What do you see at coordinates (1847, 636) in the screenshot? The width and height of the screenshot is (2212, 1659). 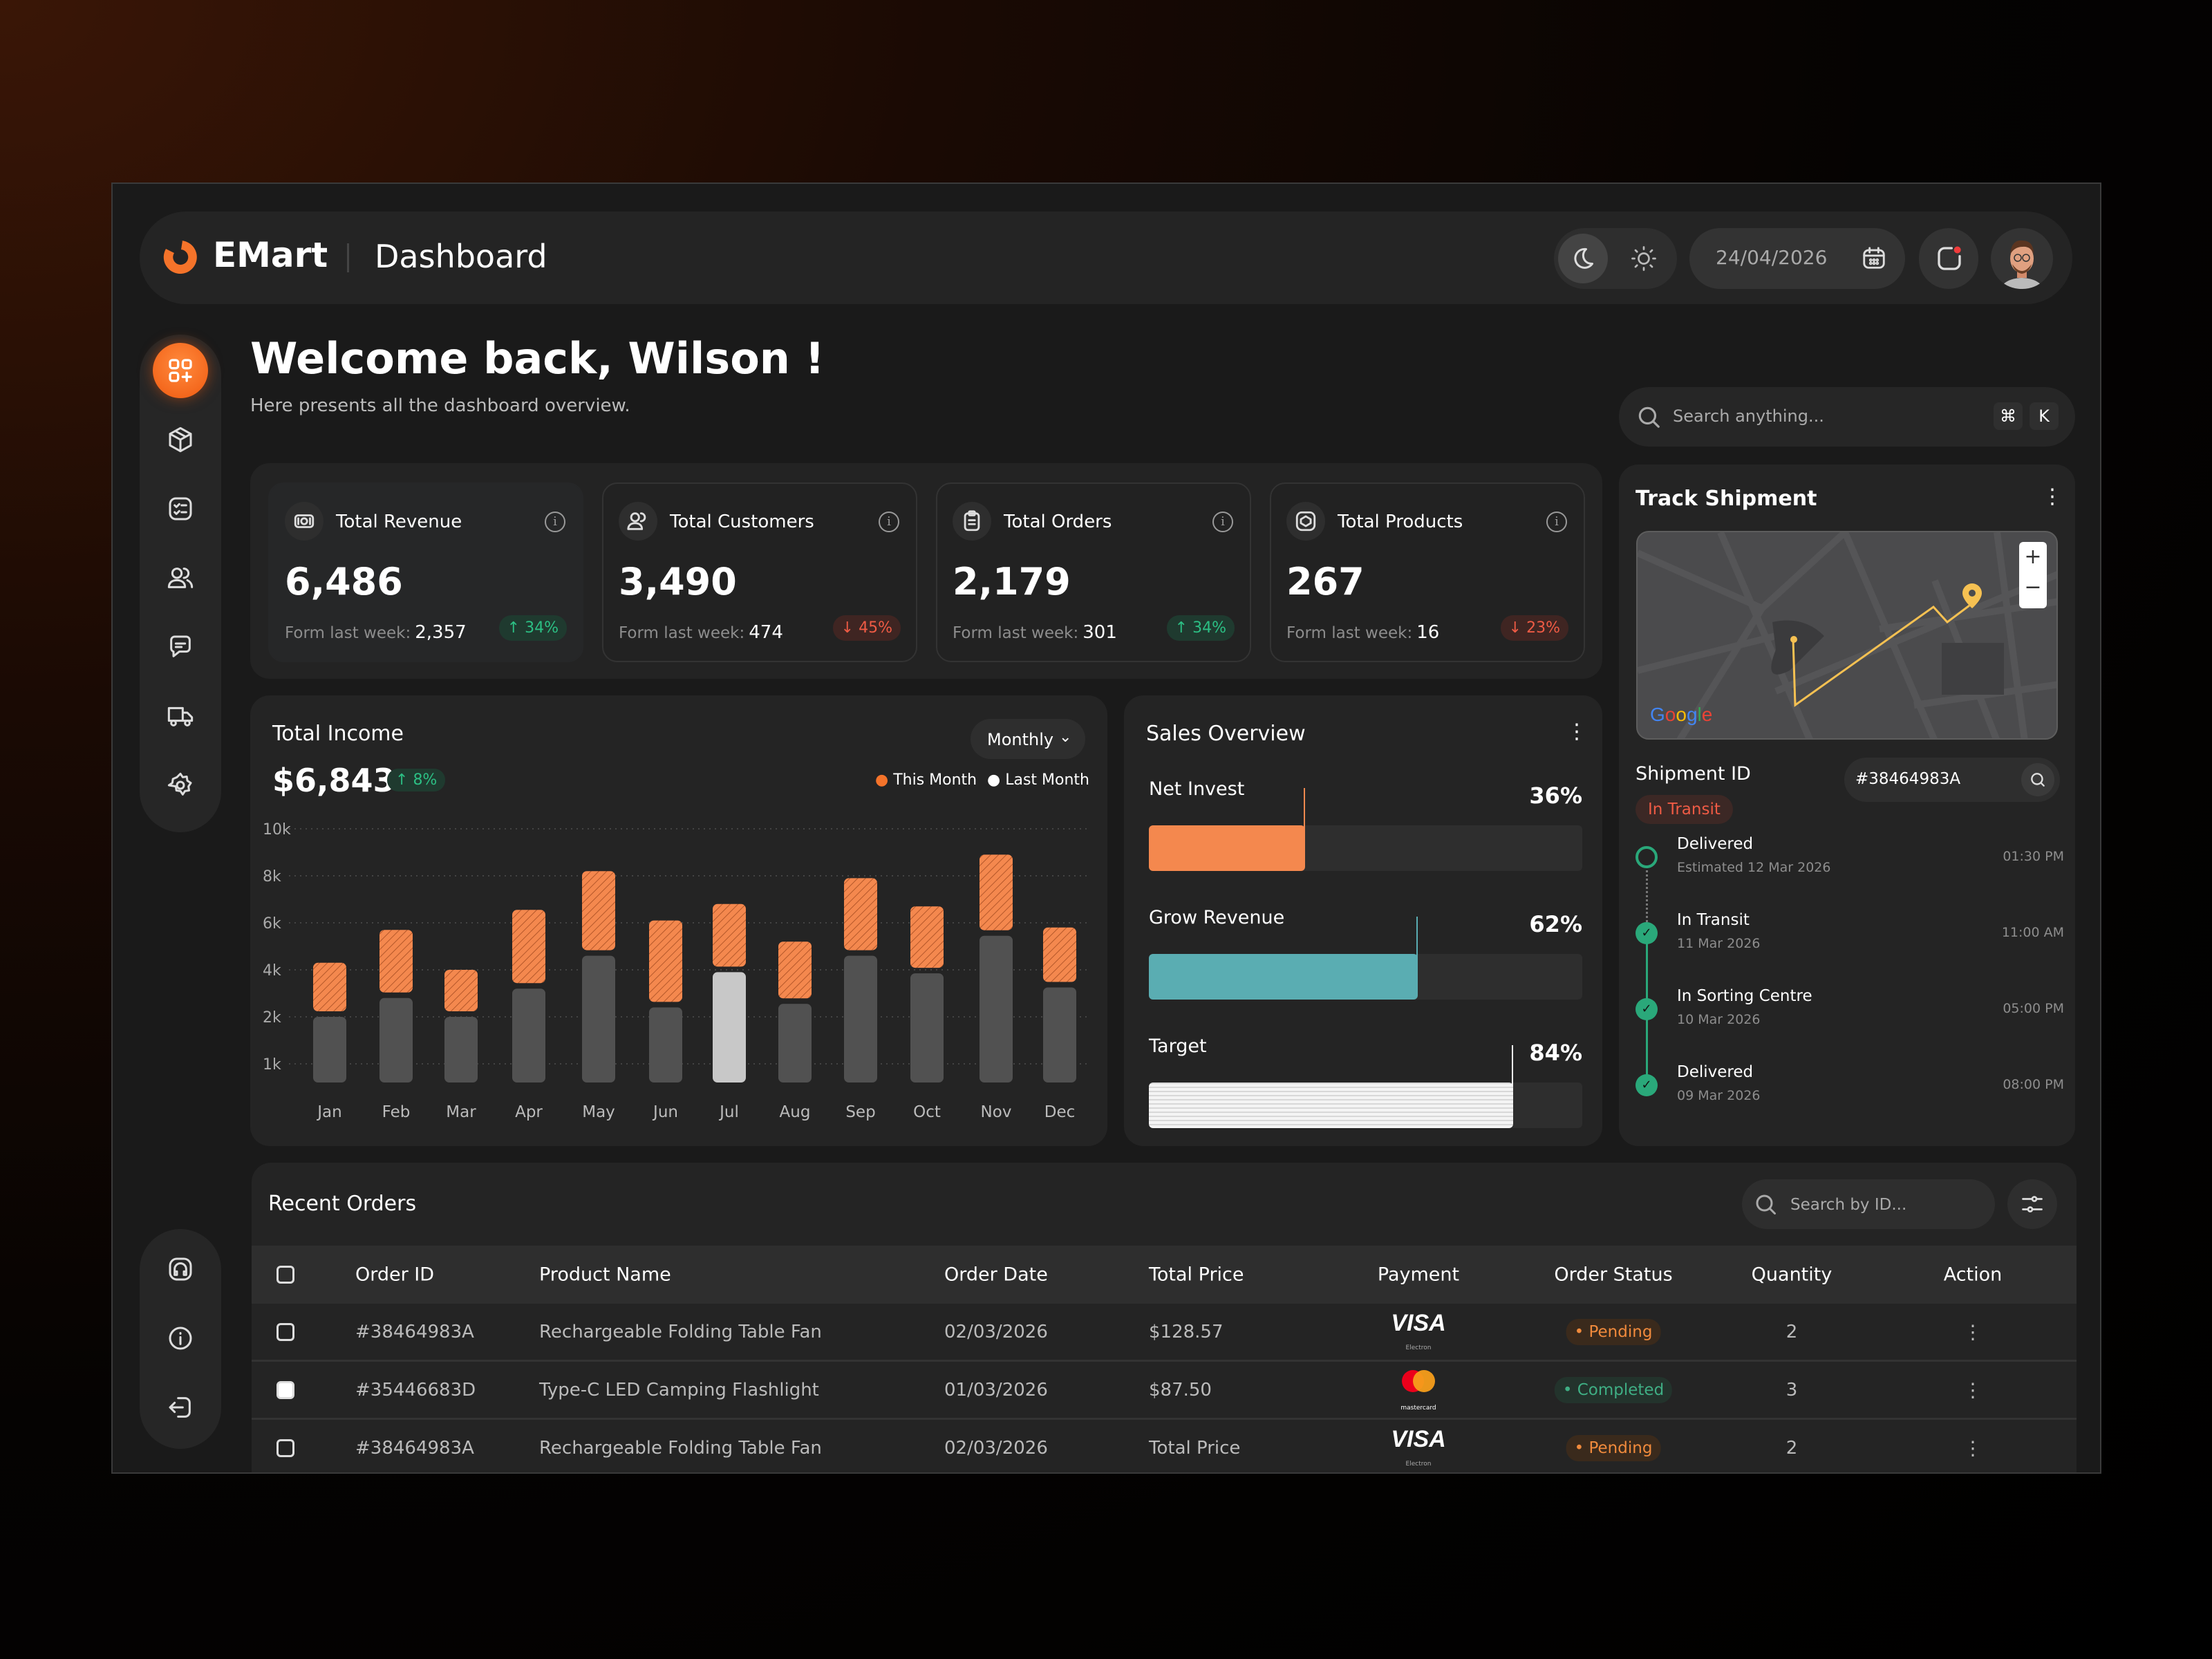 I see `shipment-map: + − Google` at bounding box center [1847, 636].